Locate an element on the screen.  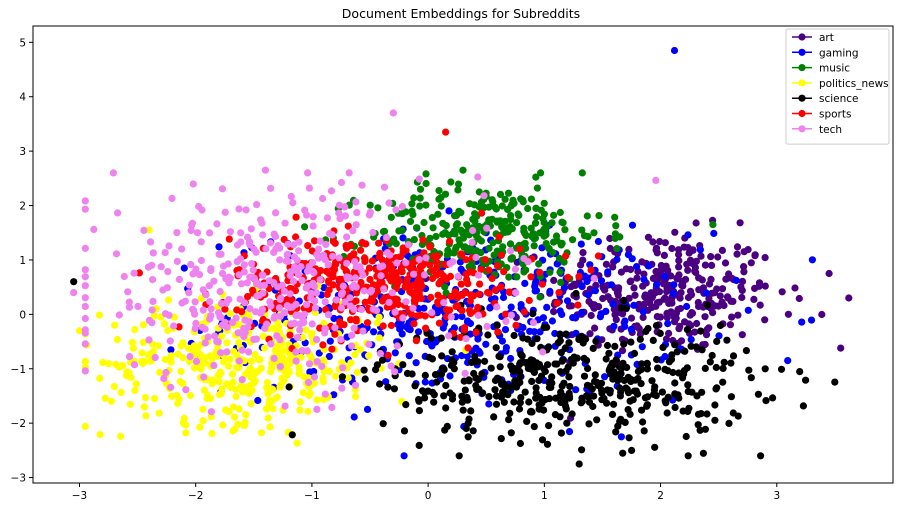
x-tick-label: 2 is located at coordinates (660, 496).